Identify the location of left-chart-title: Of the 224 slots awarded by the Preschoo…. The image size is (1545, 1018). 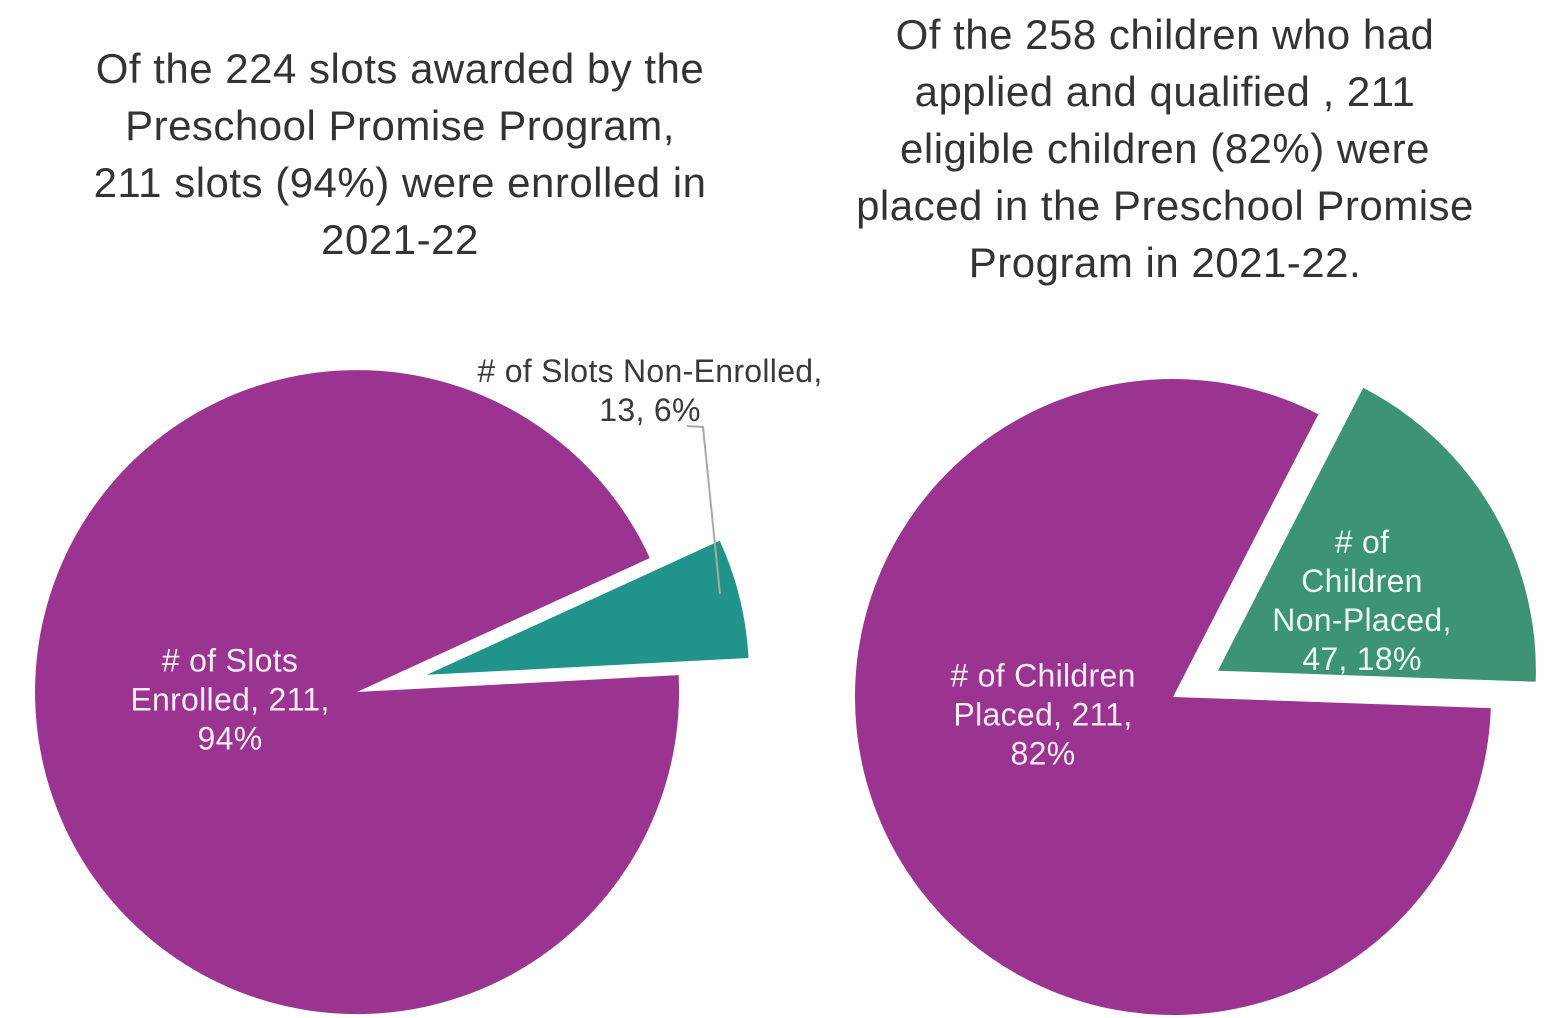
(400, 154).